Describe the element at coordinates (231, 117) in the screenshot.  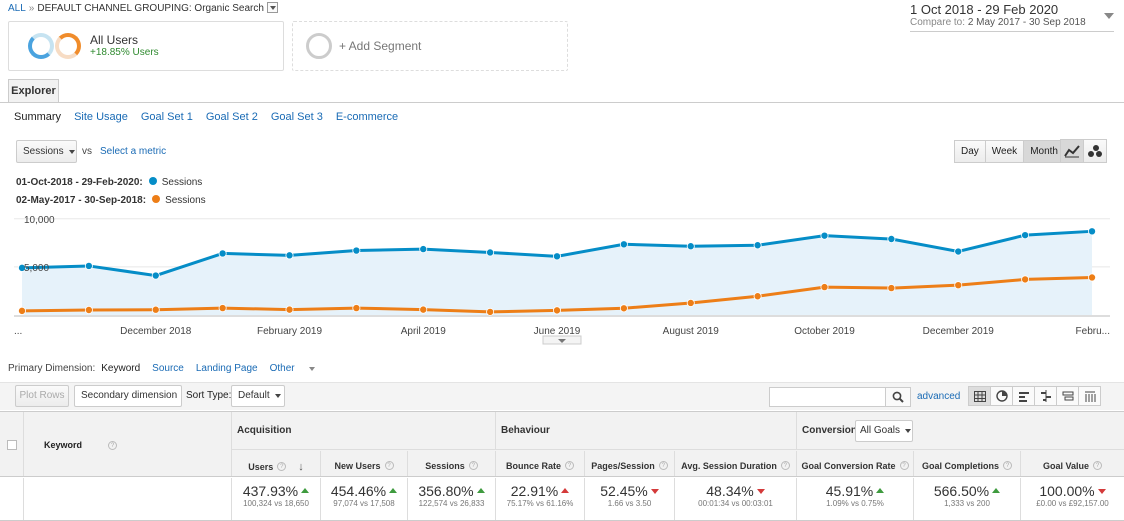
I see `subtab-goal-set-2: Goal Set 2` at that location.